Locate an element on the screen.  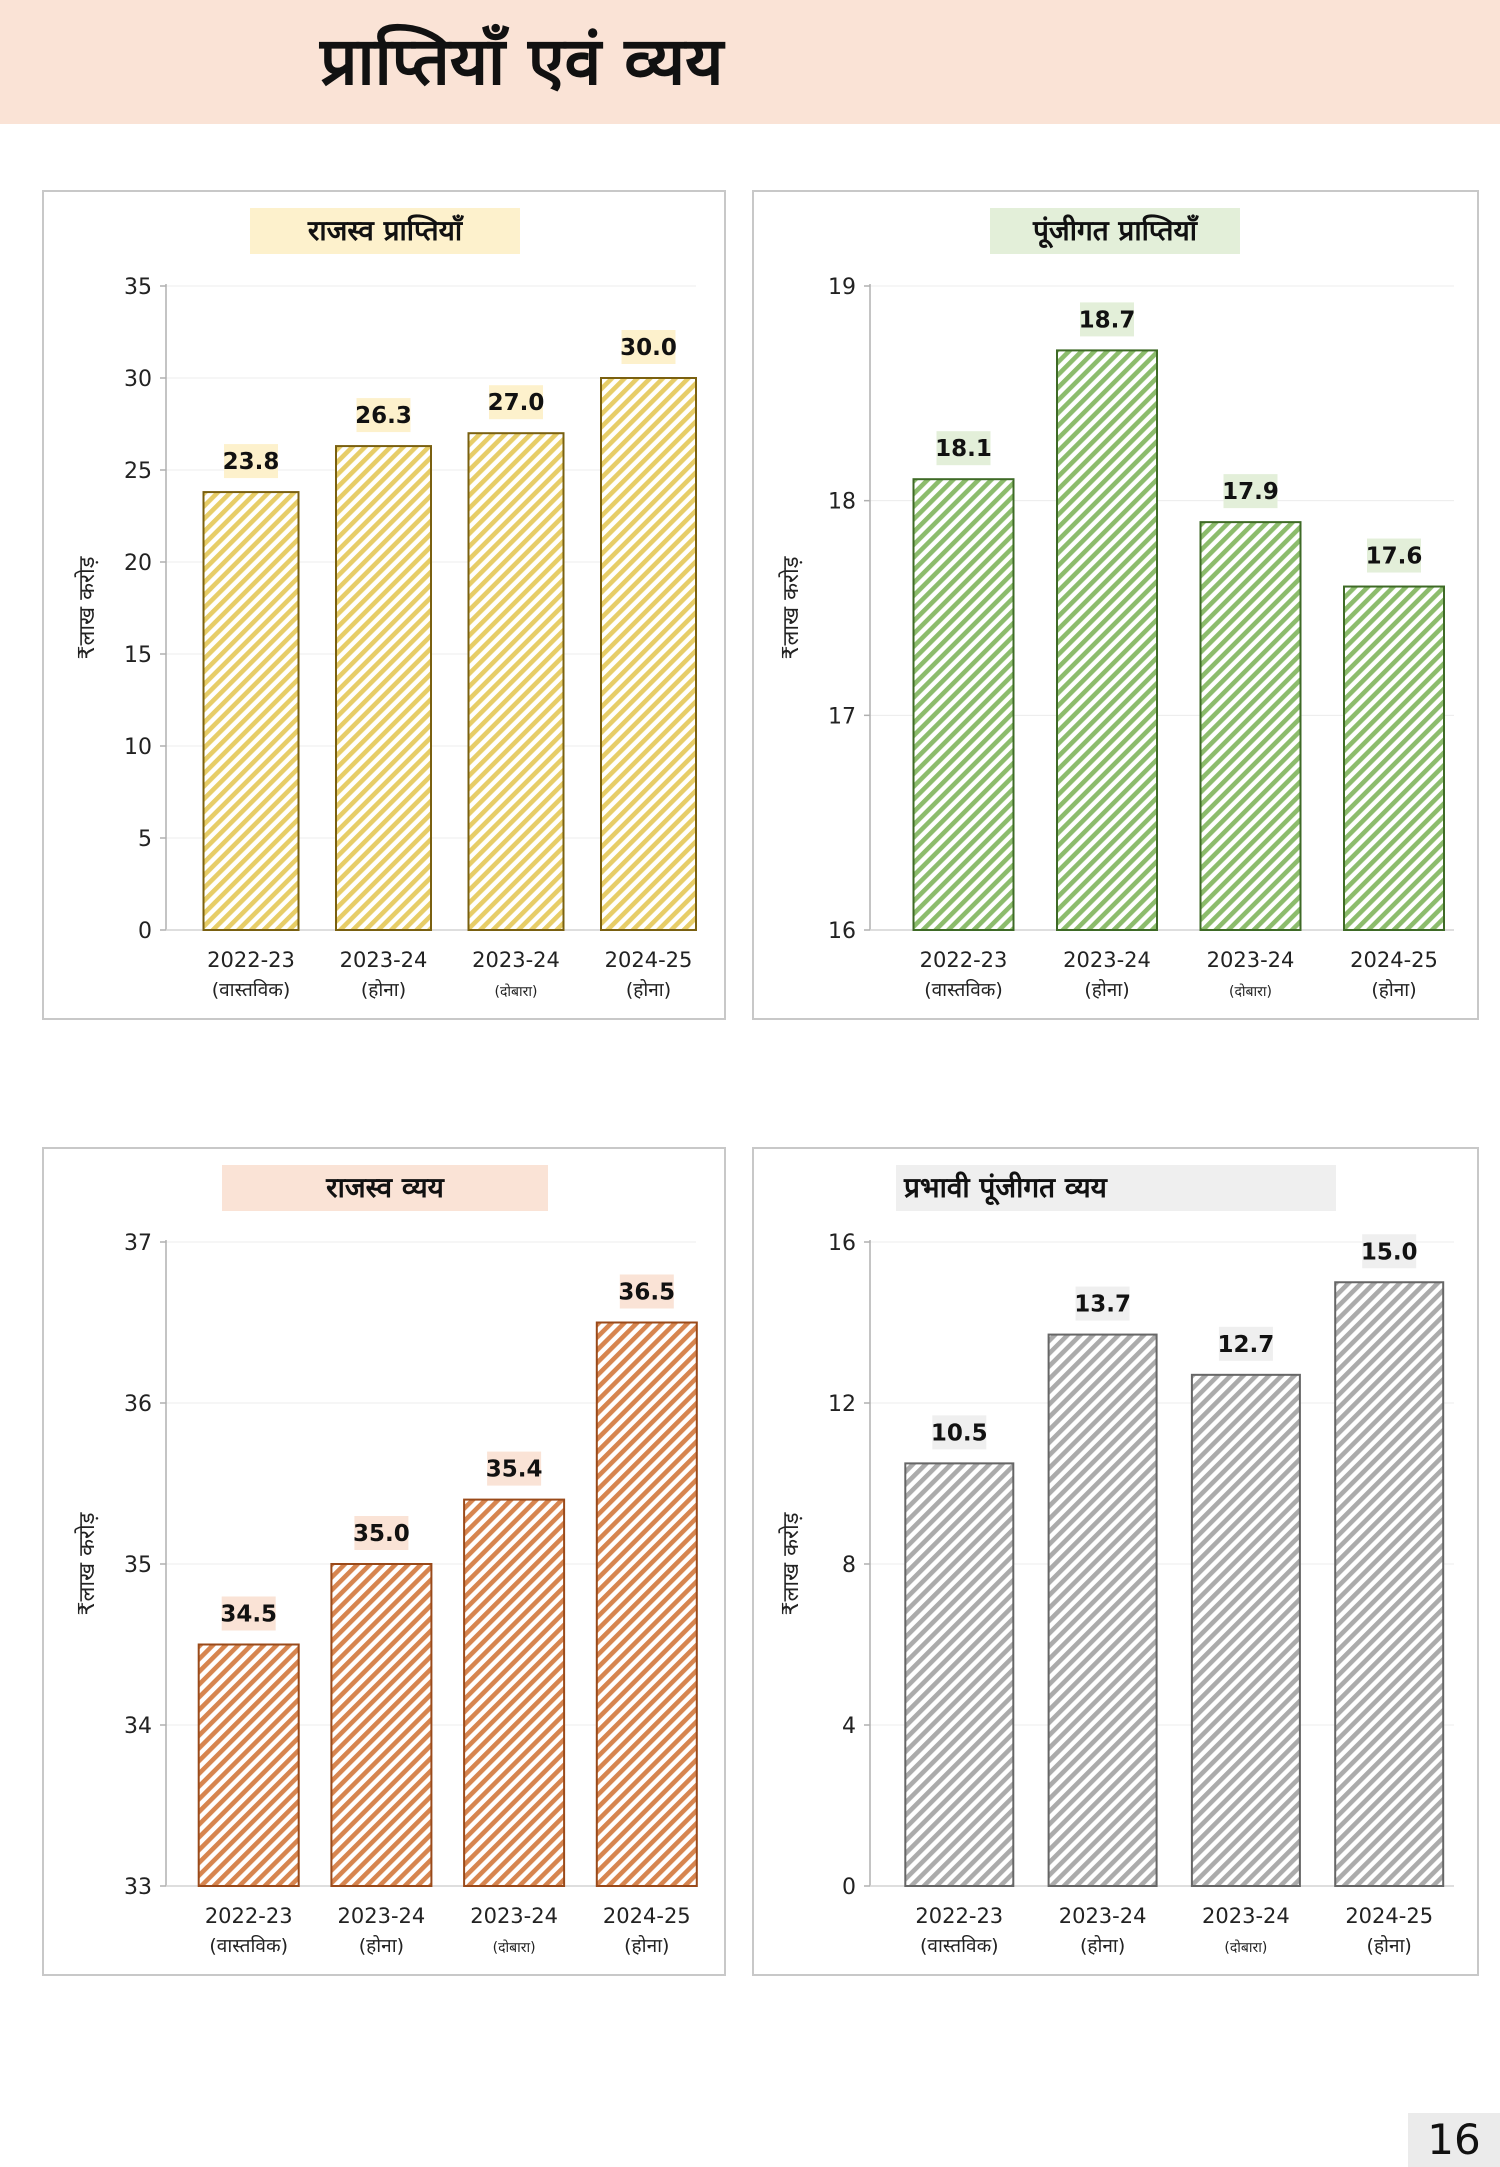
data-label: 26.3 is located at coordinates (383, 416).